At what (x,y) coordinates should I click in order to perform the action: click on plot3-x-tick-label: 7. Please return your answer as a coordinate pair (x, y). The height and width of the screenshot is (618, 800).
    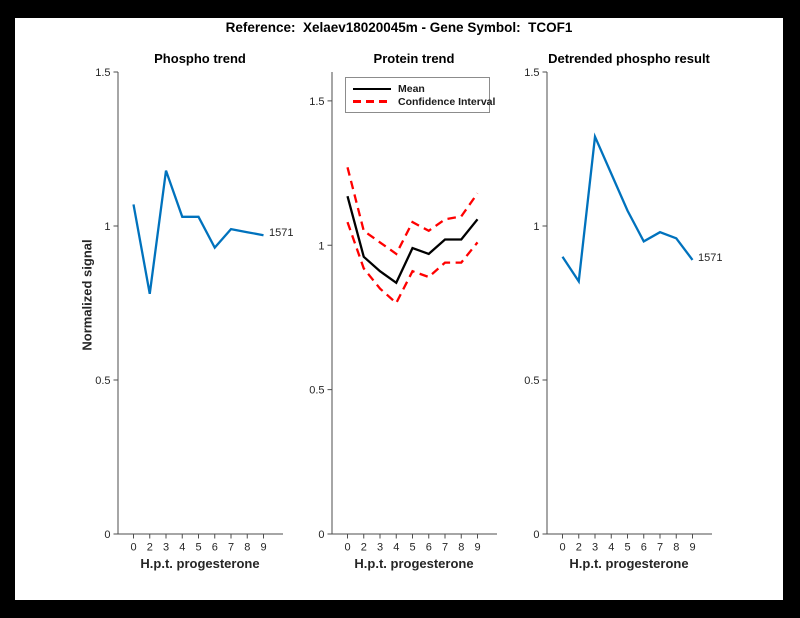
    Looking at the image, I should click on (660, 548).